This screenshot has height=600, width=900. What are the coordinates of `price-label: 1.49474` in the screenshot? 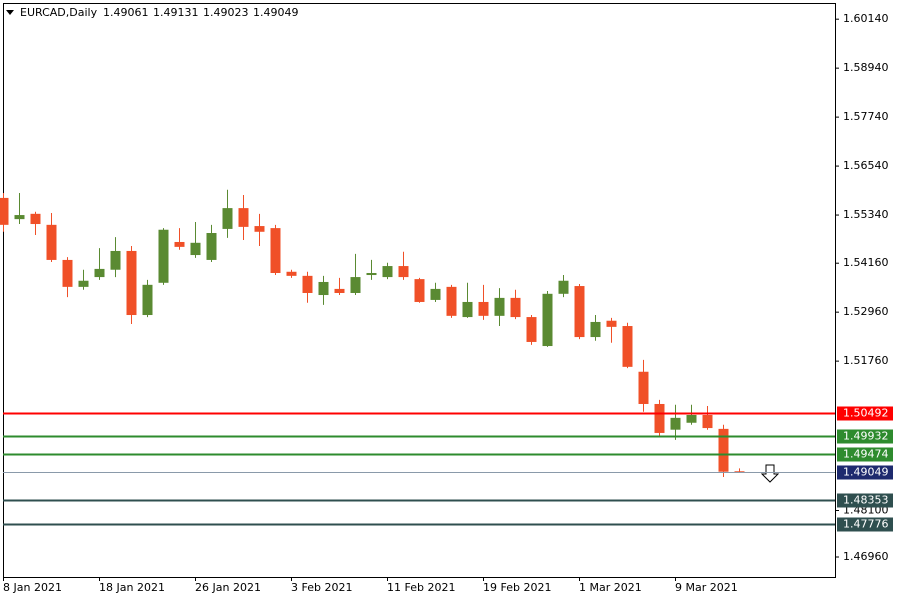 It's located at (866, 454).